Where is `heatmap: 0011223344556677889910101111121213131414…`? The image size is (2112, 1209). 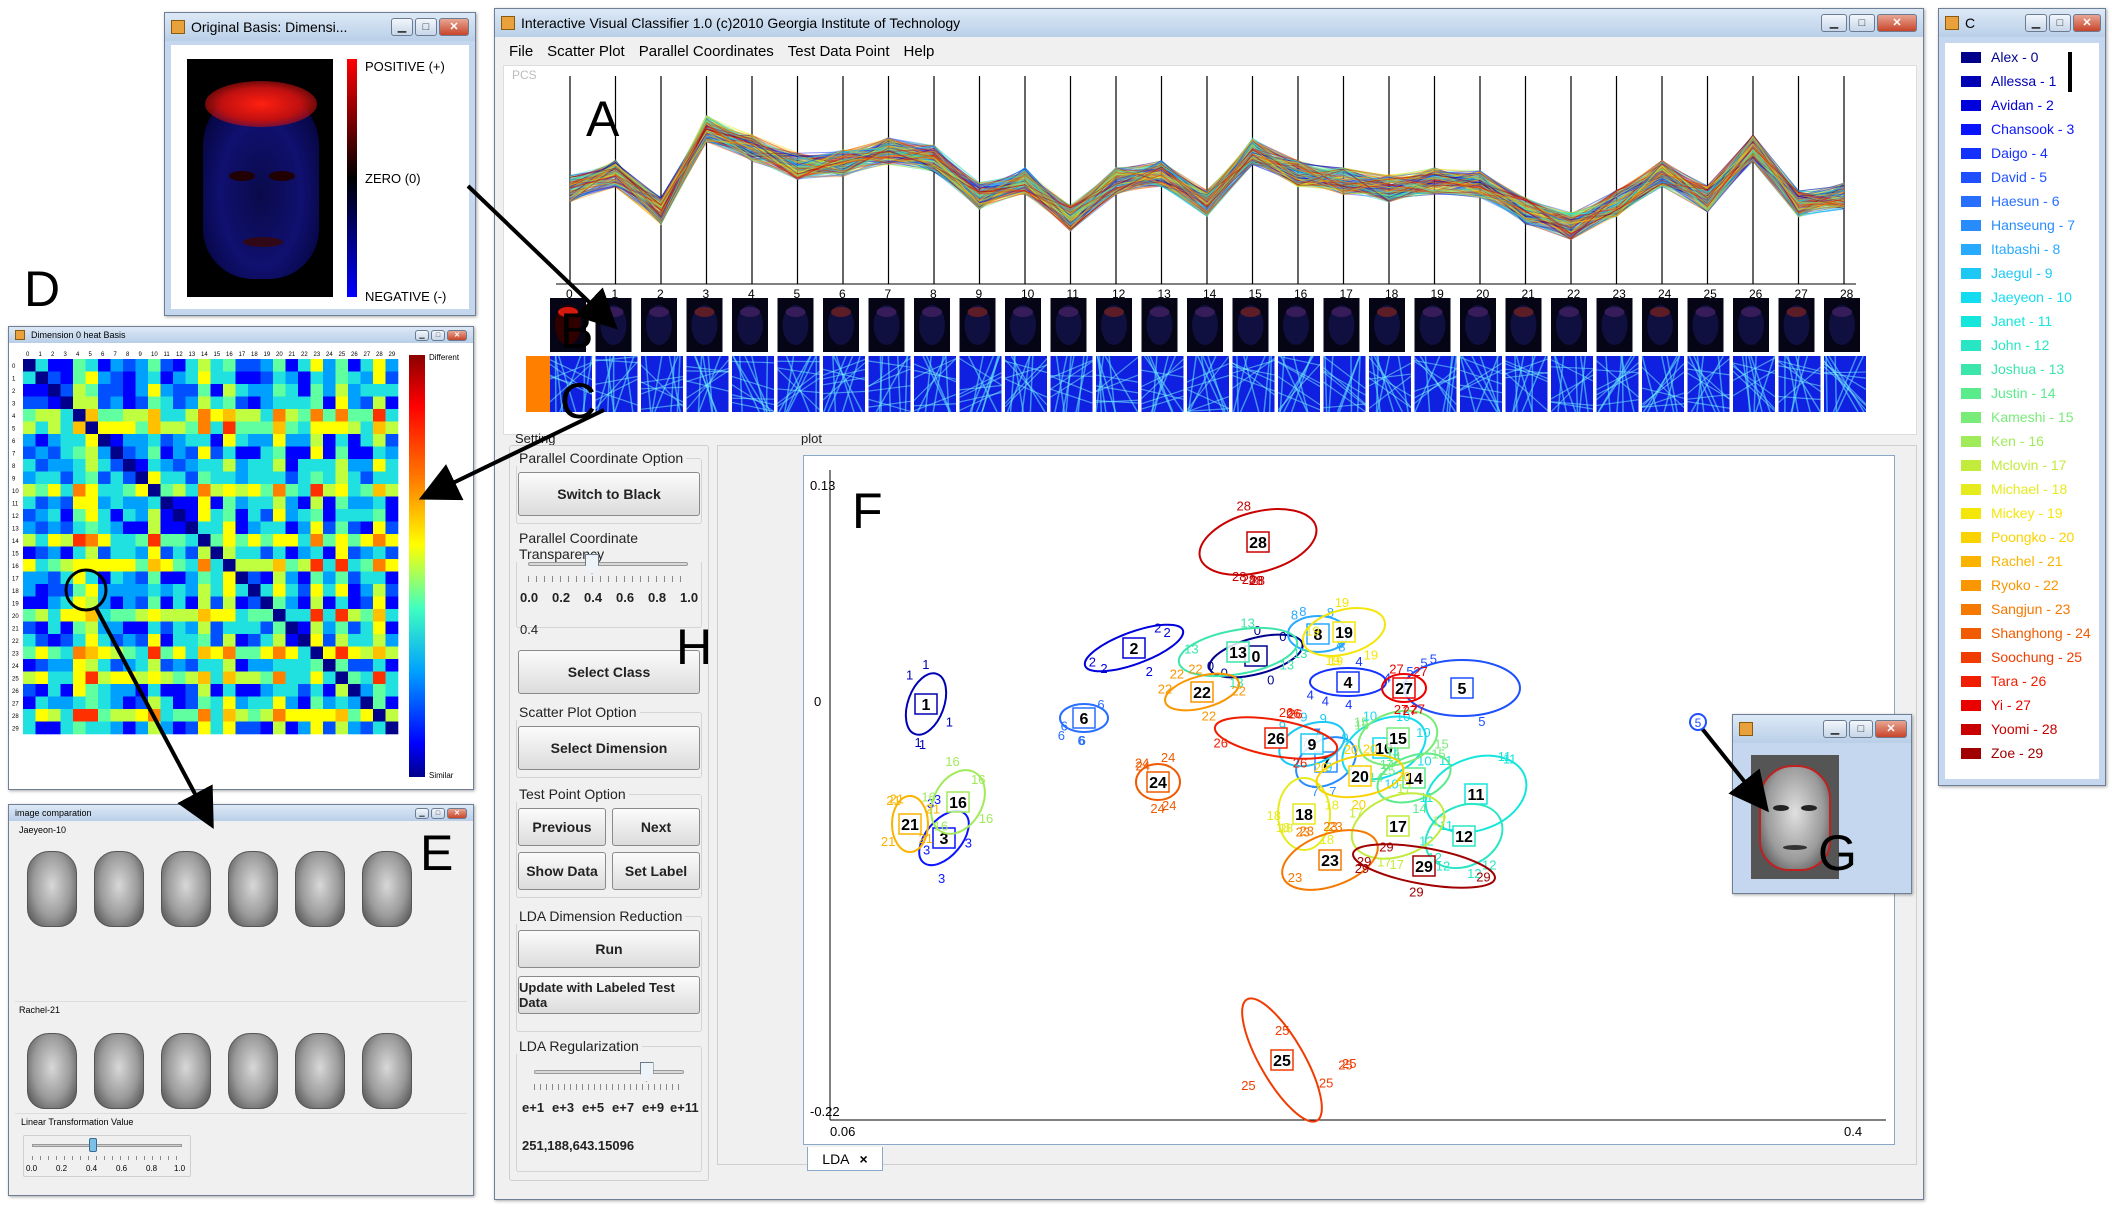 heatmap: 0011223344556677889910101111121213131414… is located at coordinates (209, 567).